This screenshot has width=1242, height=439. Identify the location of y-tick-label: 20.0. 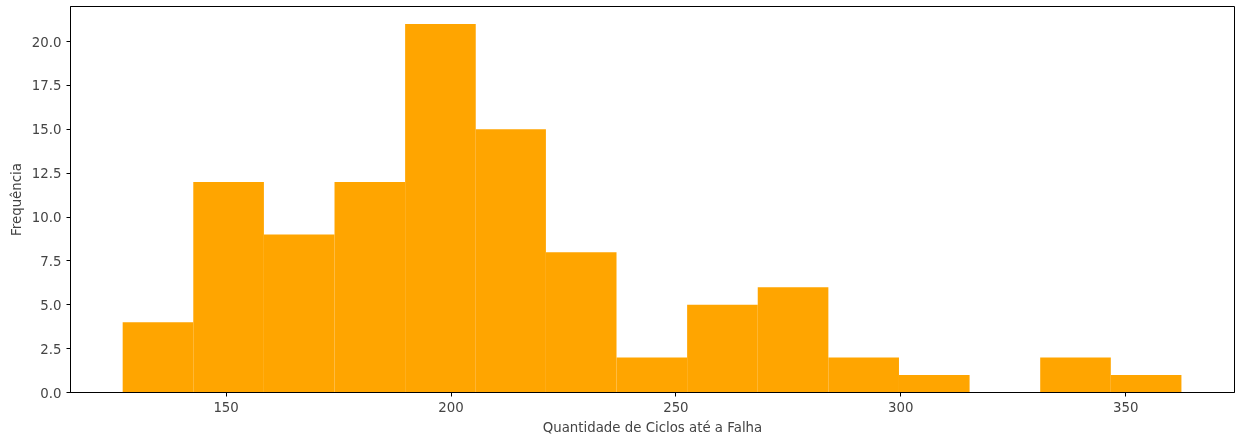
(46, 42).